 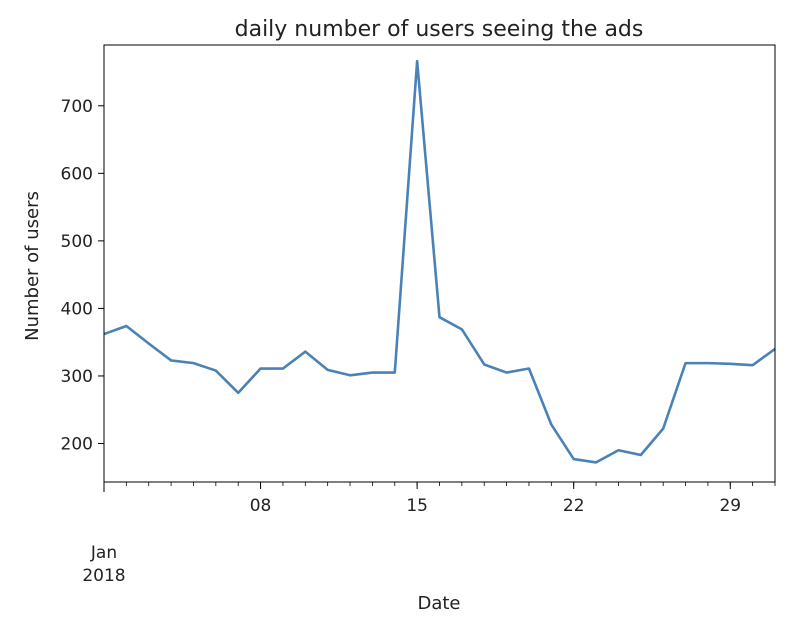 I want to click on x-tick-label: 22, so click(x=574, y=506).